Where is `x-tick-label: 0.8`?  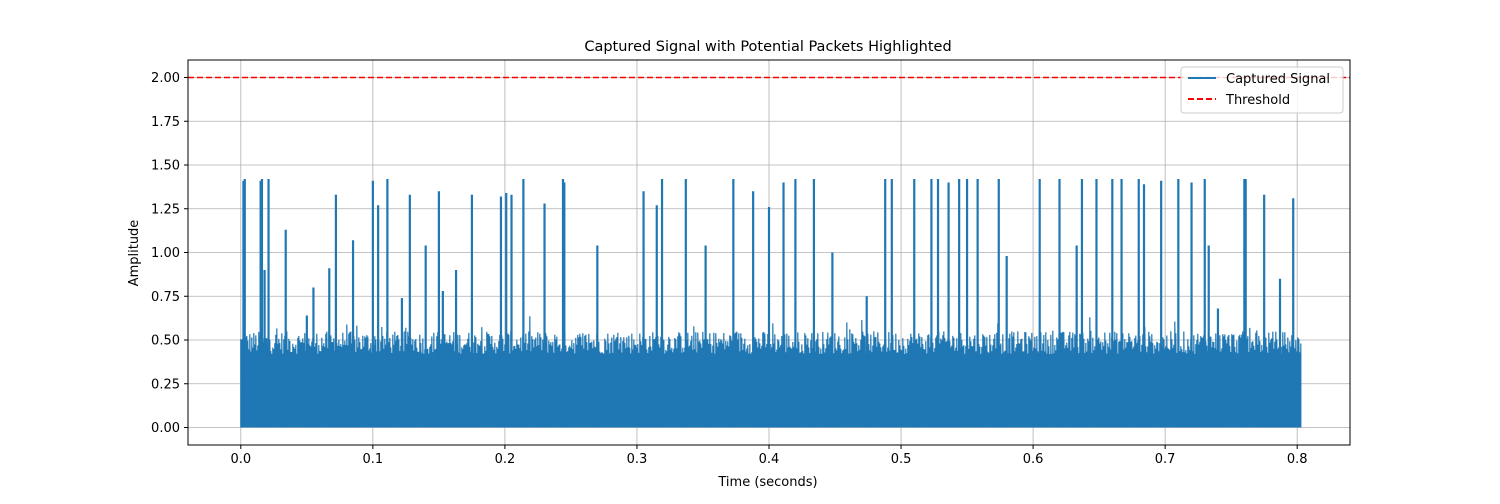 x-tick-label: 0.8 is located at coordinates (1297, 459).